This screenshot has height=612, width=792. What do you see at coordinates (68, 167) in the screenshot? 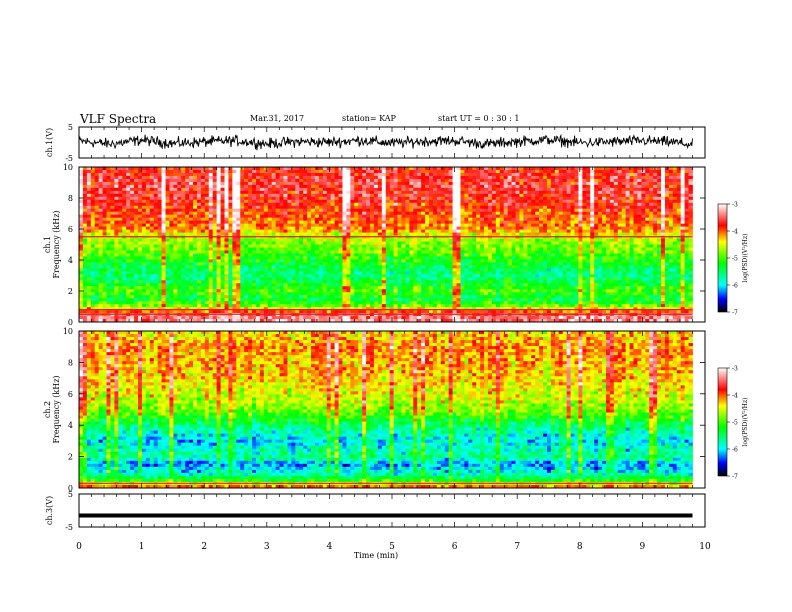
I see `y-tick-label-1-5: 10` at bounding box center [68, 167].